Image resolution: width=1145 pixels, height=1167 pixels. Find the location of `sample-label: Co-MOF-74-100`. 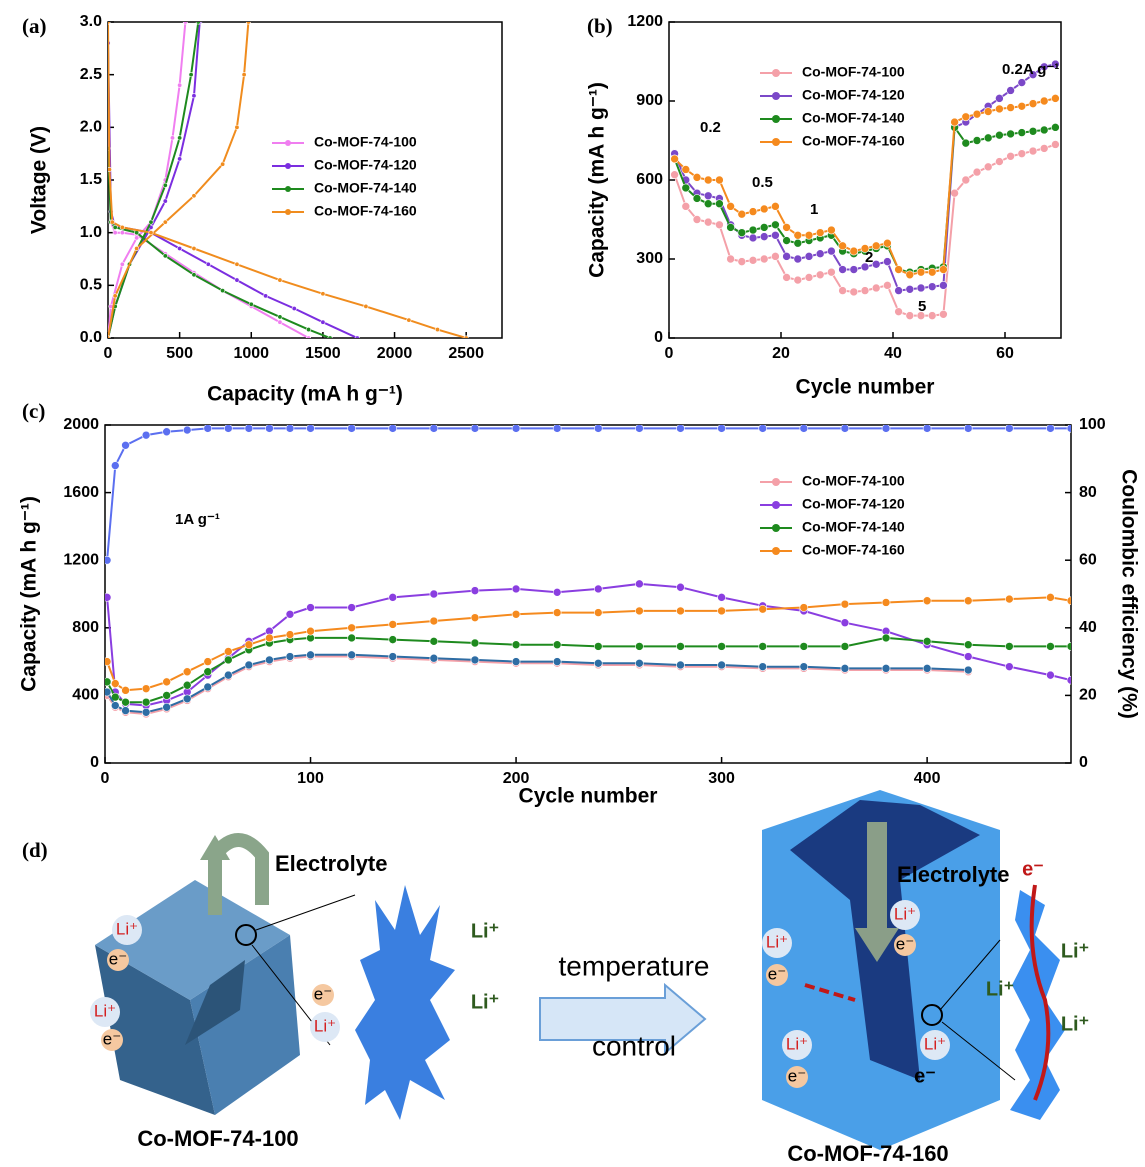

sample-label: Co-MOF-74-100 is located at coordinates (217, 1138).